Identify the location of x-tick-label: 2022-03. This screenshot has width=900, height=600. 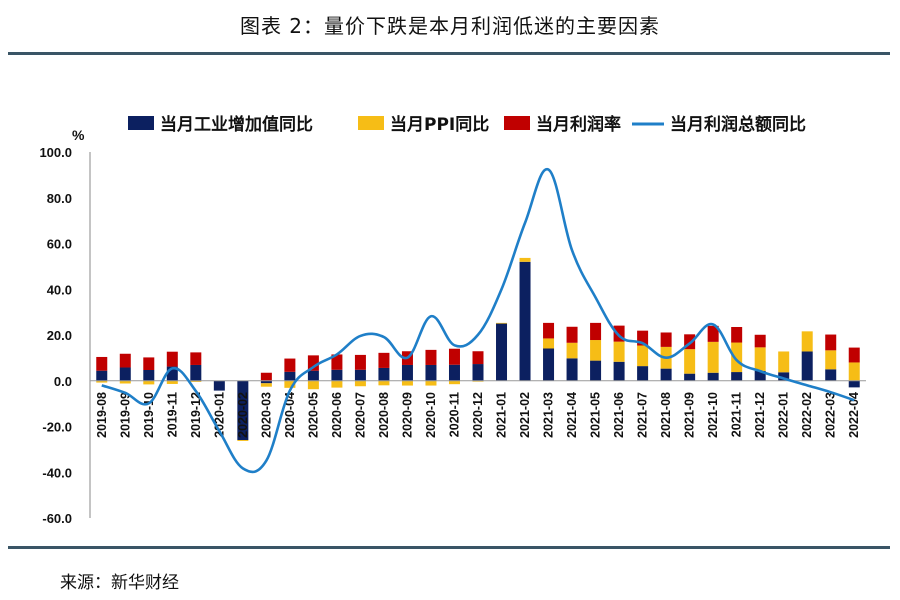
(831, 415).